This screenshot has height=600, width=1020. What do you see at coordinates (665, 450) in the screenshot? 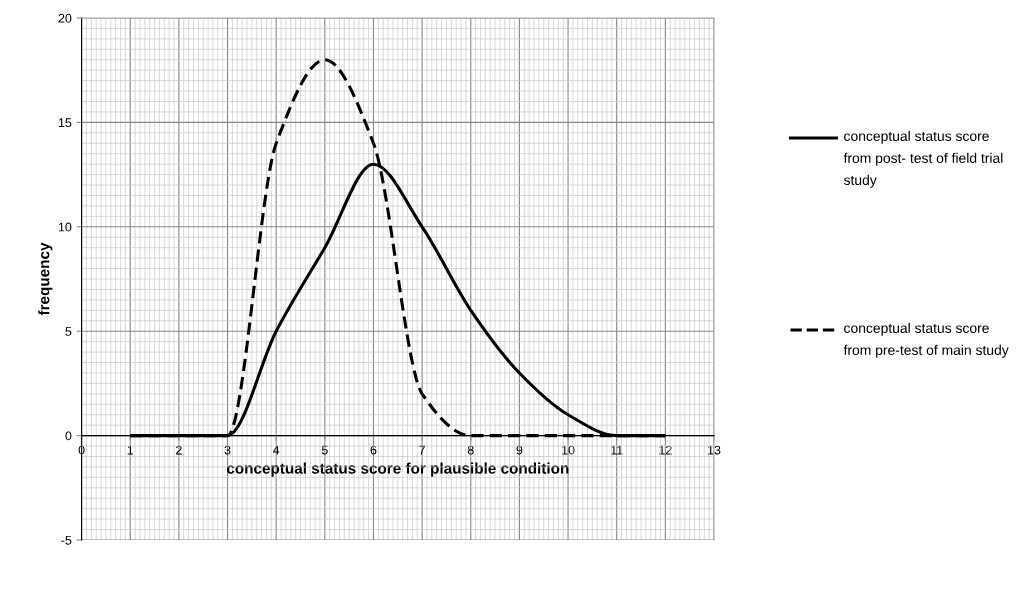
I see `x-tick-label: 12` at bounding box center [665, 450].